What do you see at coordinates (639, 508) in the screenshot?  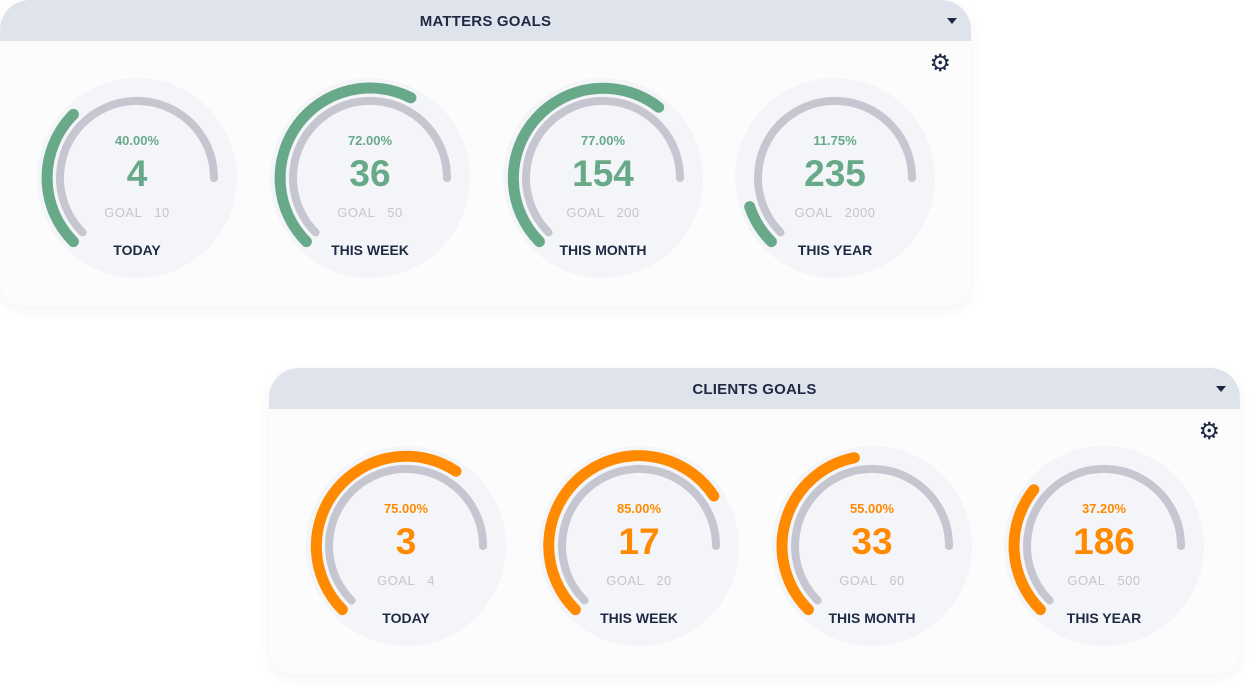 I see `gauge-percent: 85.00%` at bounding box center [639, 508].